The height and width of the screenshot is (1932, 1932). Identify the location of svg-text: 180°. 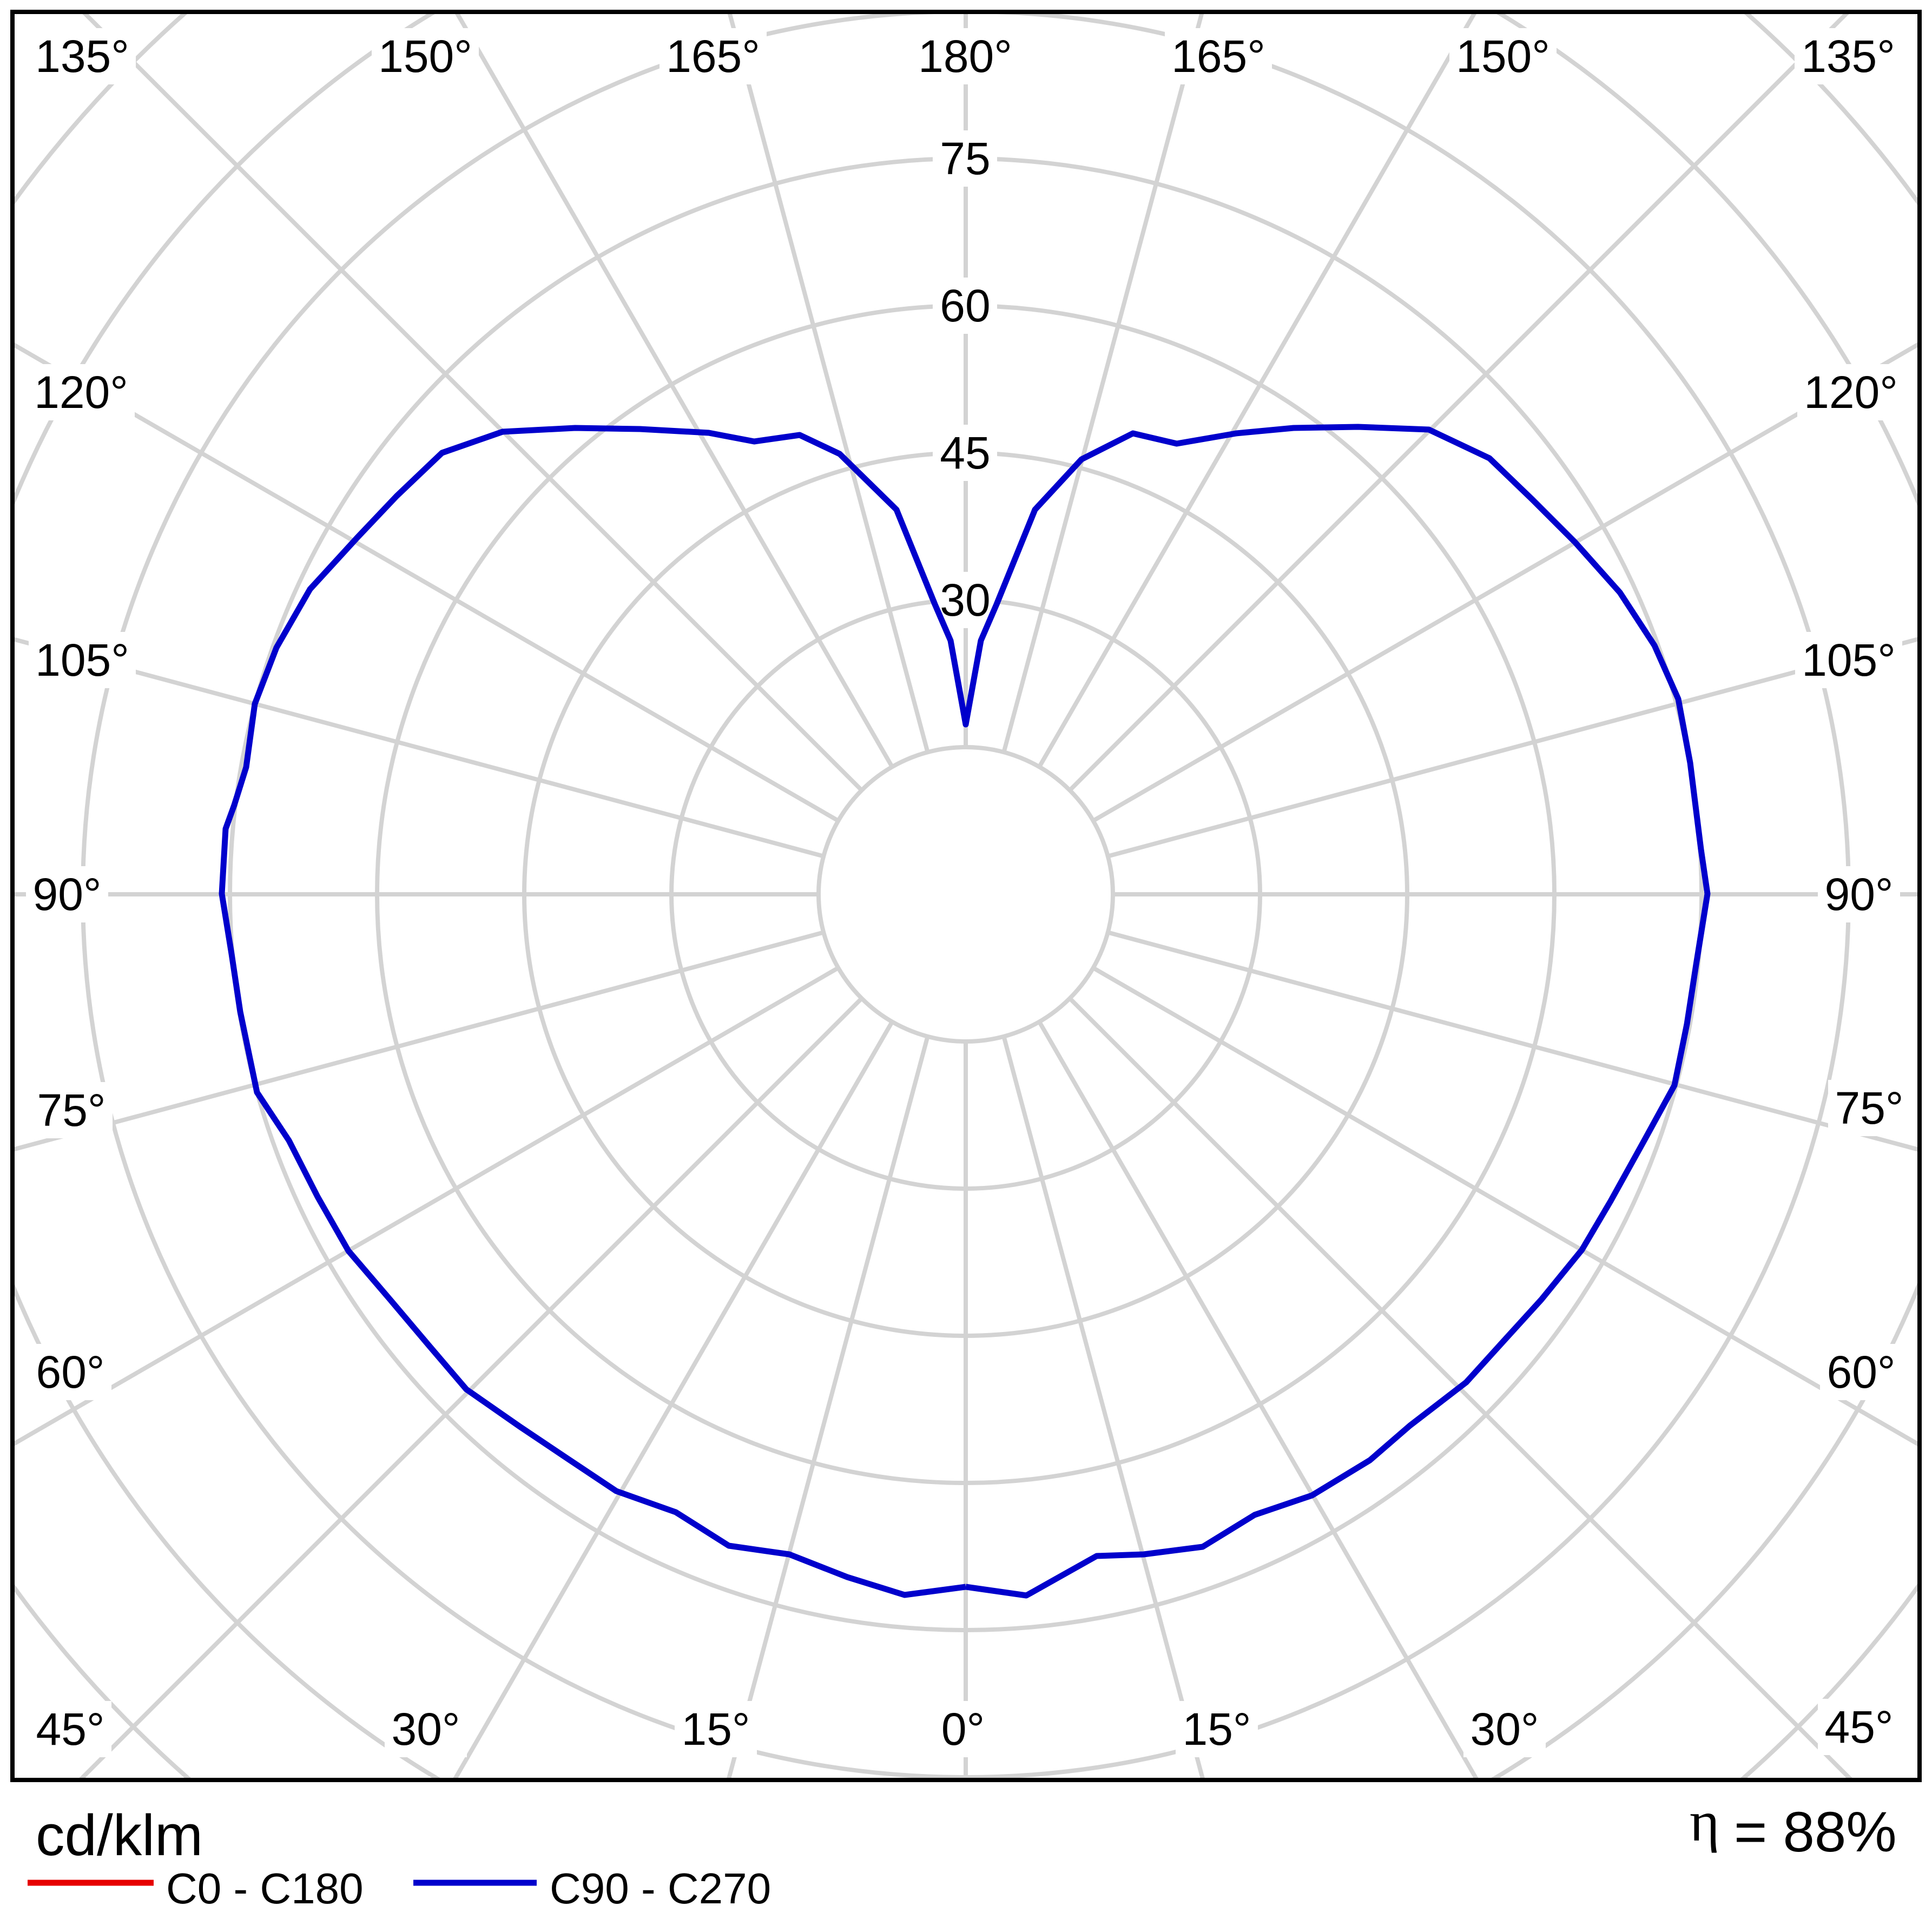
(965, 56).